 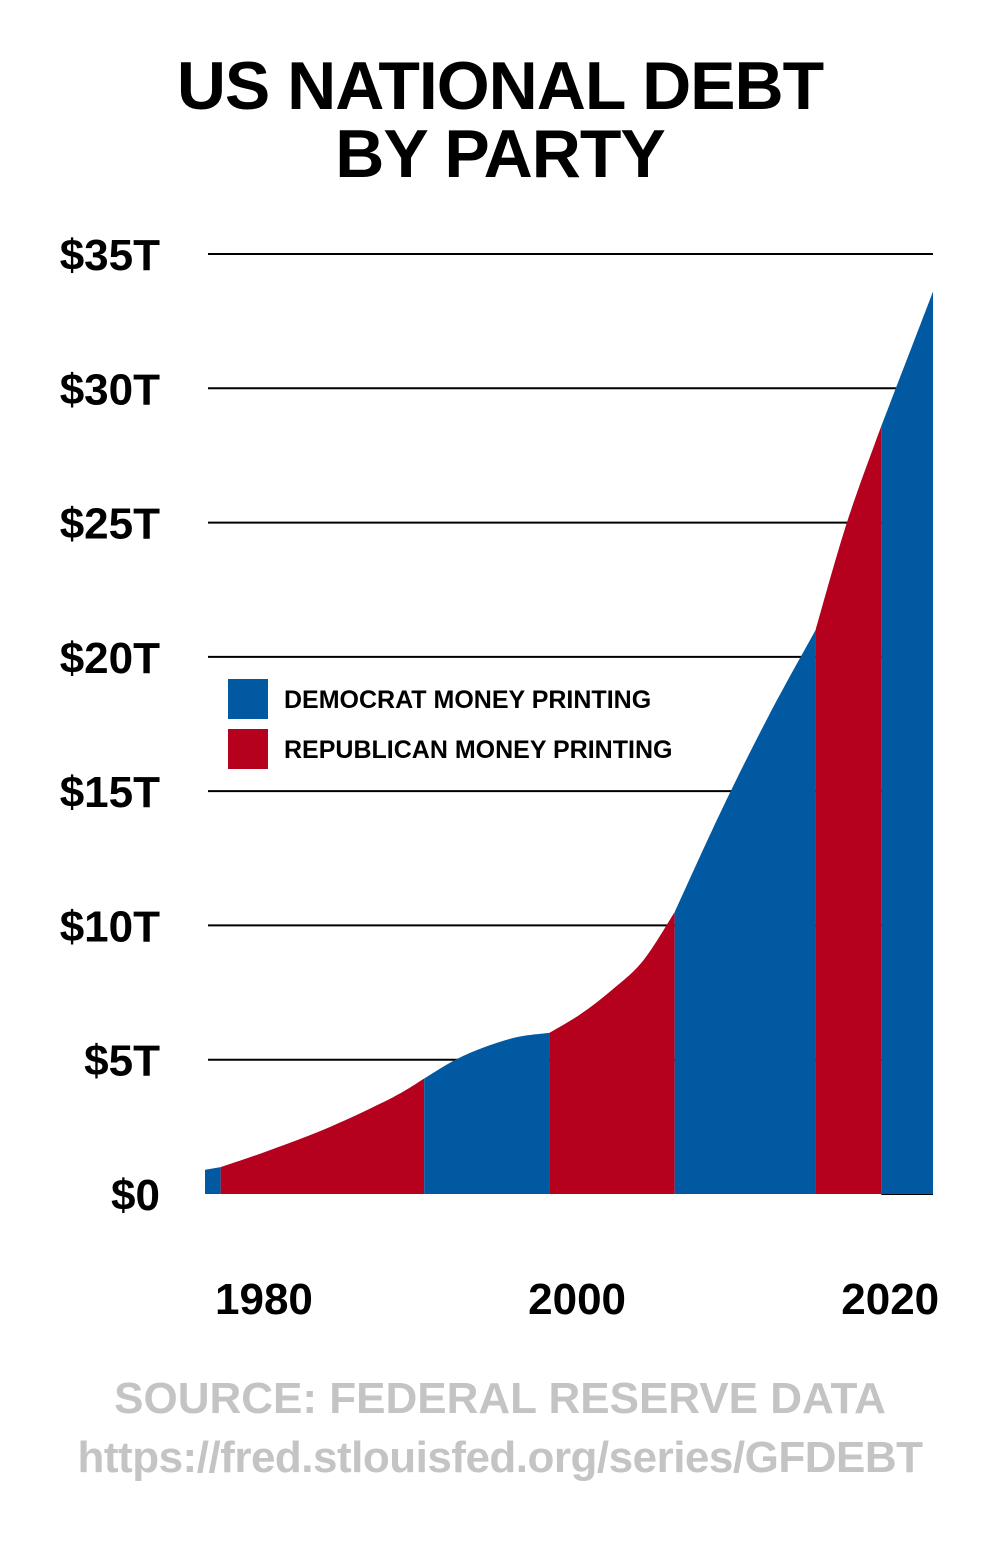 What do you see at coordinates (122, 1061) in the screenshot?
I see `y-tick-label-1: $5T` at bounding box center [122, 1061].